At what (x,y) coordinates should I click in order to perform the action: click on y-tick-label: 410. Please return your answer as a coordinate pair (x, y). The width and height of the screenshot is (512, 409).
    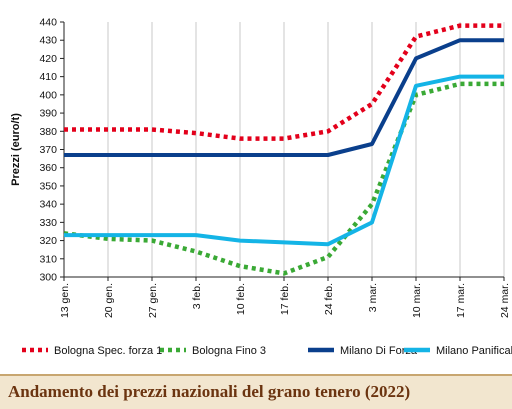
    Looking at the image, I should click on (48, 77).